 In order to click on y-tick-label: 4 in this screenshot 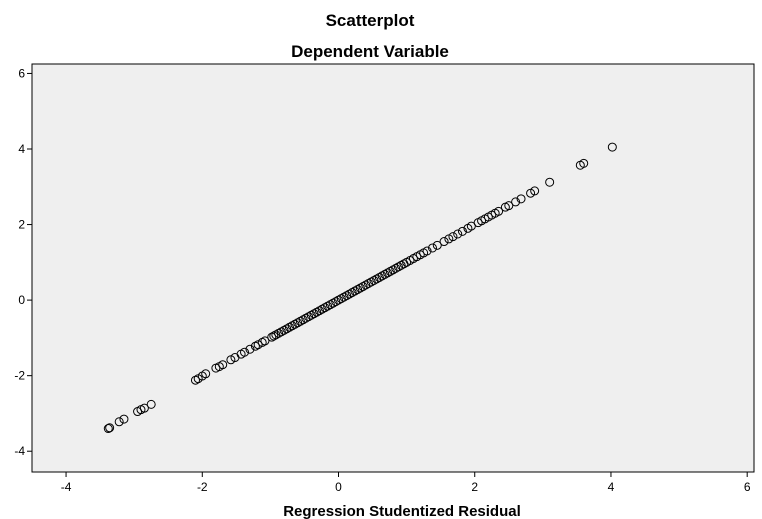, I will do `click(21, 149)`.